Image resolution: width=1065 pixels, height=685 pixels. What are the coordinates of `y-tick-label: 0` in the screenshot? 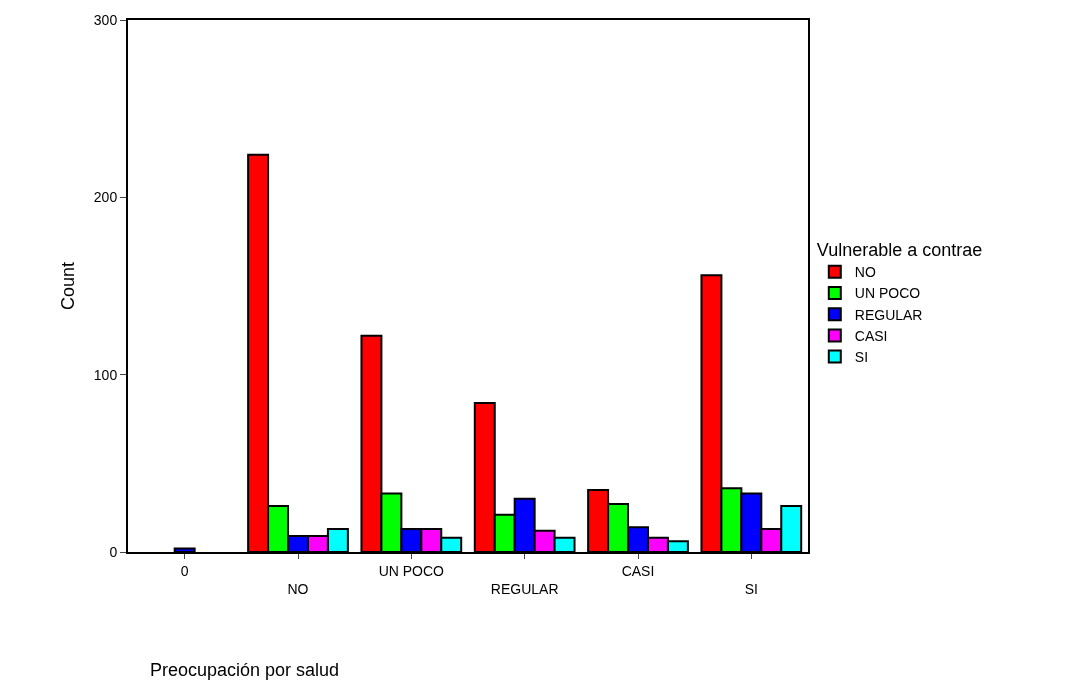 It's located at (113, 551).